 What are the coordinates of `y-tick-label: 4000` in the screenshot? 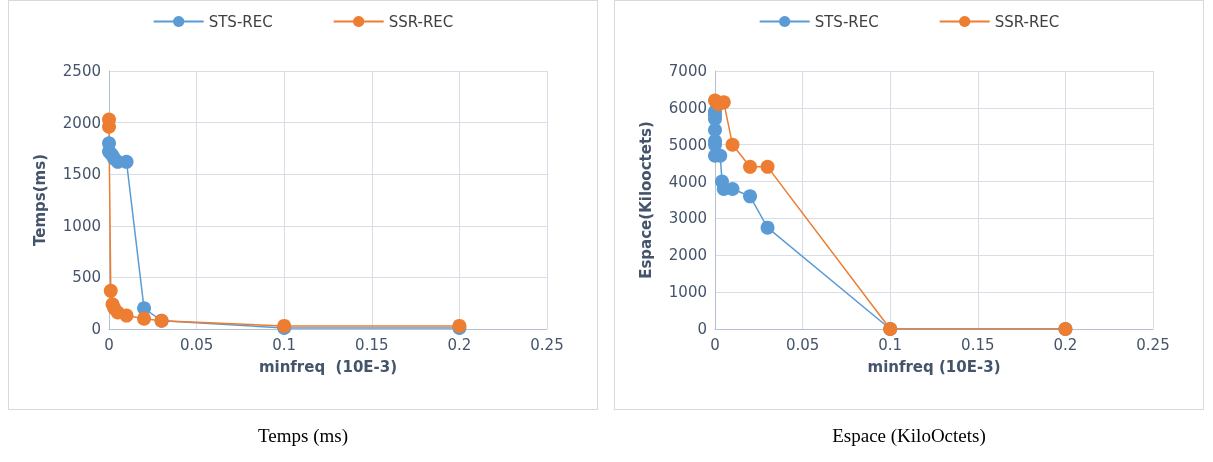 It's located at (687, 181).